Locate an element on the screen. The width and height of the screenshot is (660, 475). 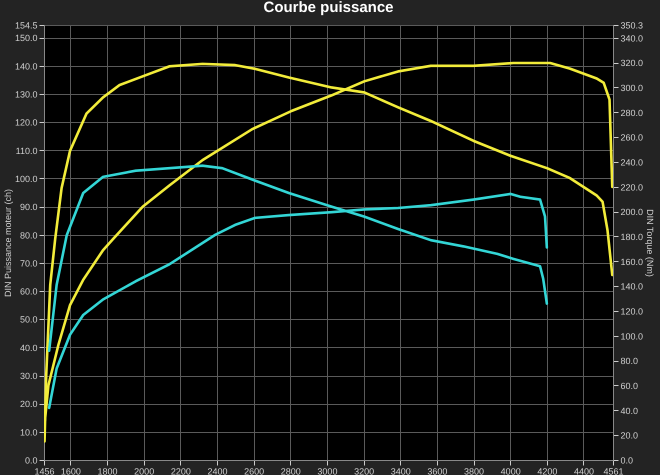
y-tick-label: 30.0 is located at coordinates (29, 376).